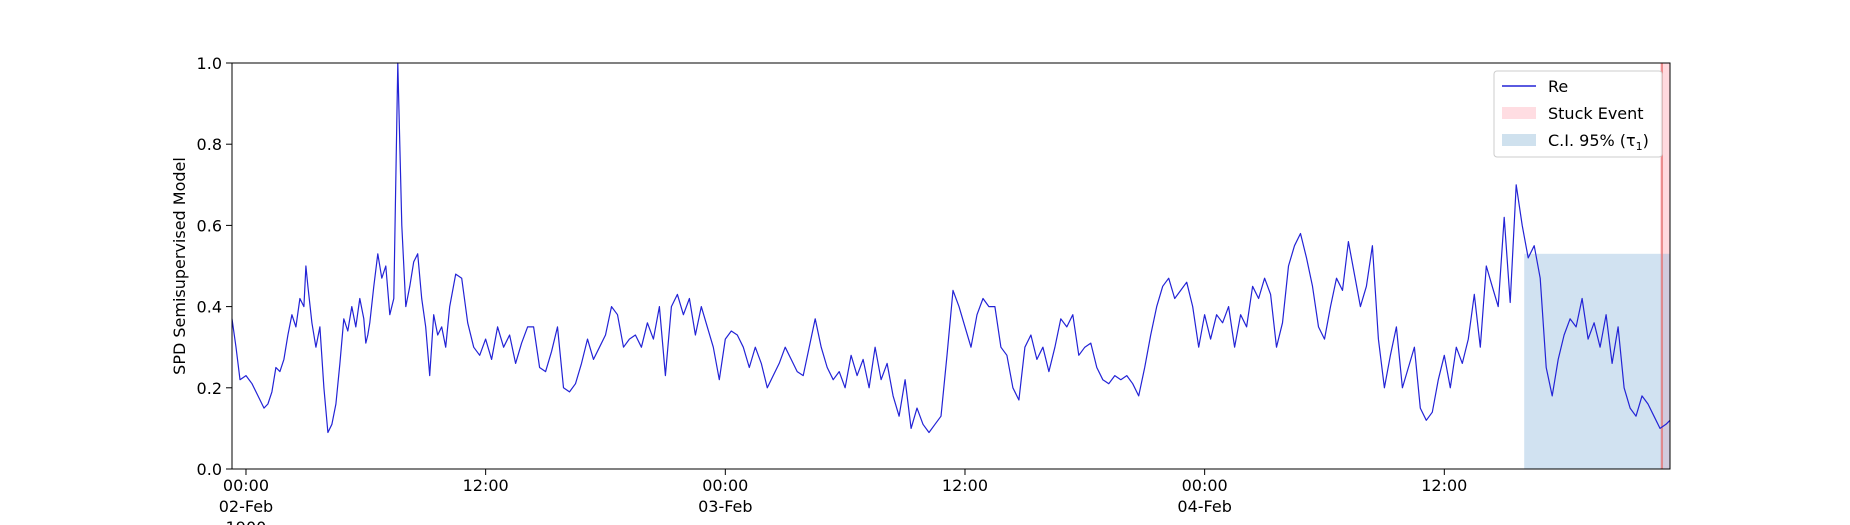 This screenshot has height=525, width=1850. What do you see at coordinates (1598, 142) in the screenshot?
I see `legend-label: C.I. 95% (τ1)` at bounding box center [1598, 142].